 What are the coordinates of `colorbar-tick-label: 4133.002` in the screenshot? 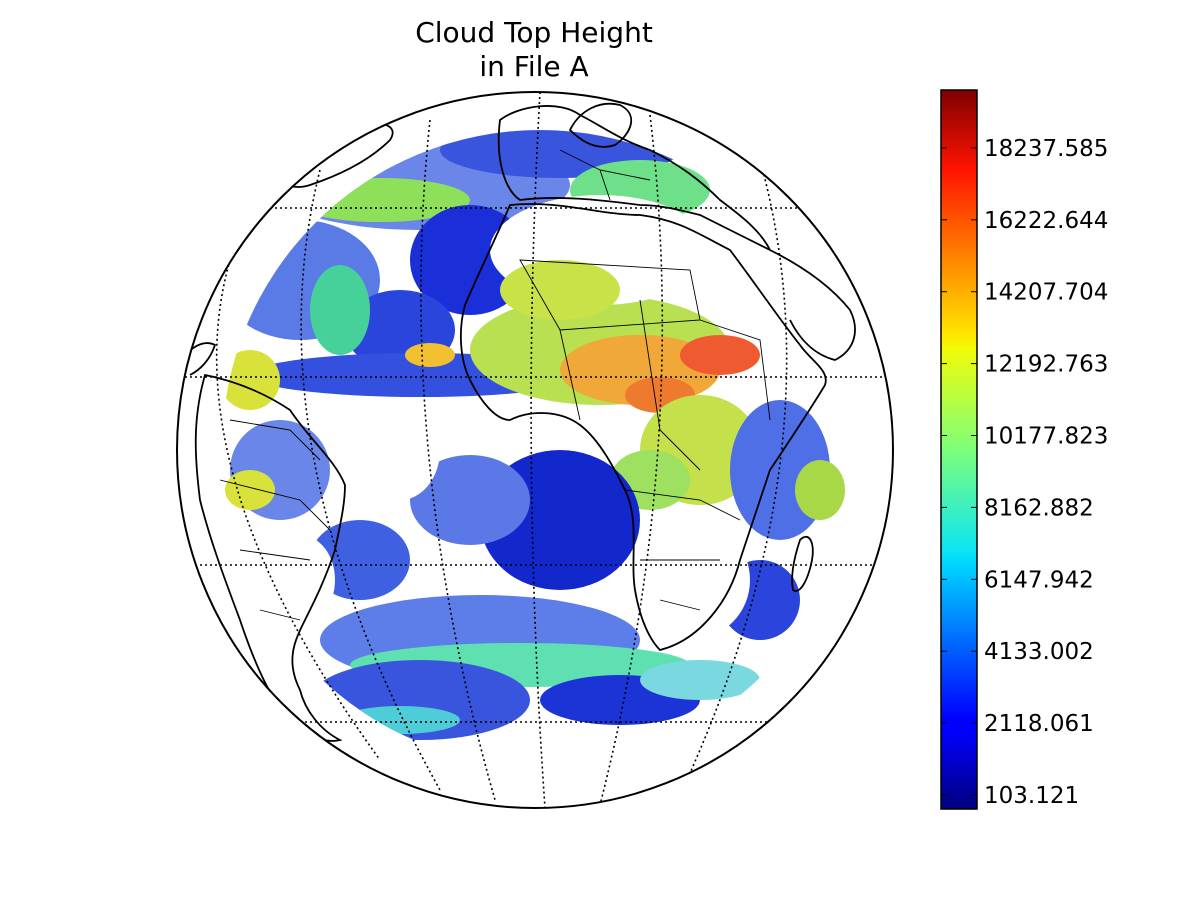 It's located at (1039, 652).